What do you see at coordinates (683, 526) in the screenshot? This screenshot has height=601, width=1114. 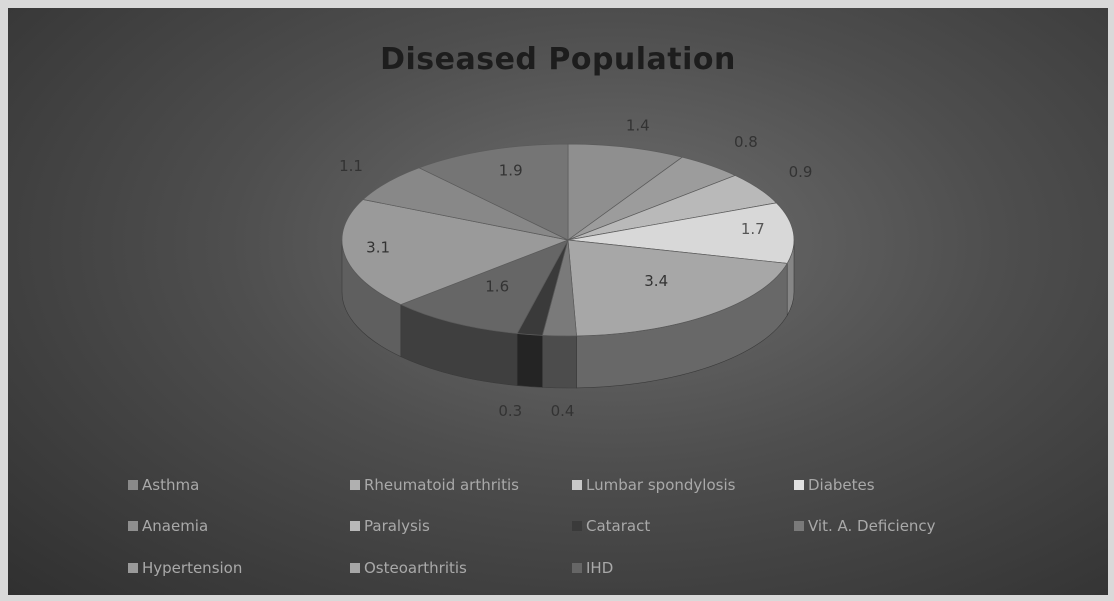 I see `legend-item: Cataract` at bounding box center [683, 526].